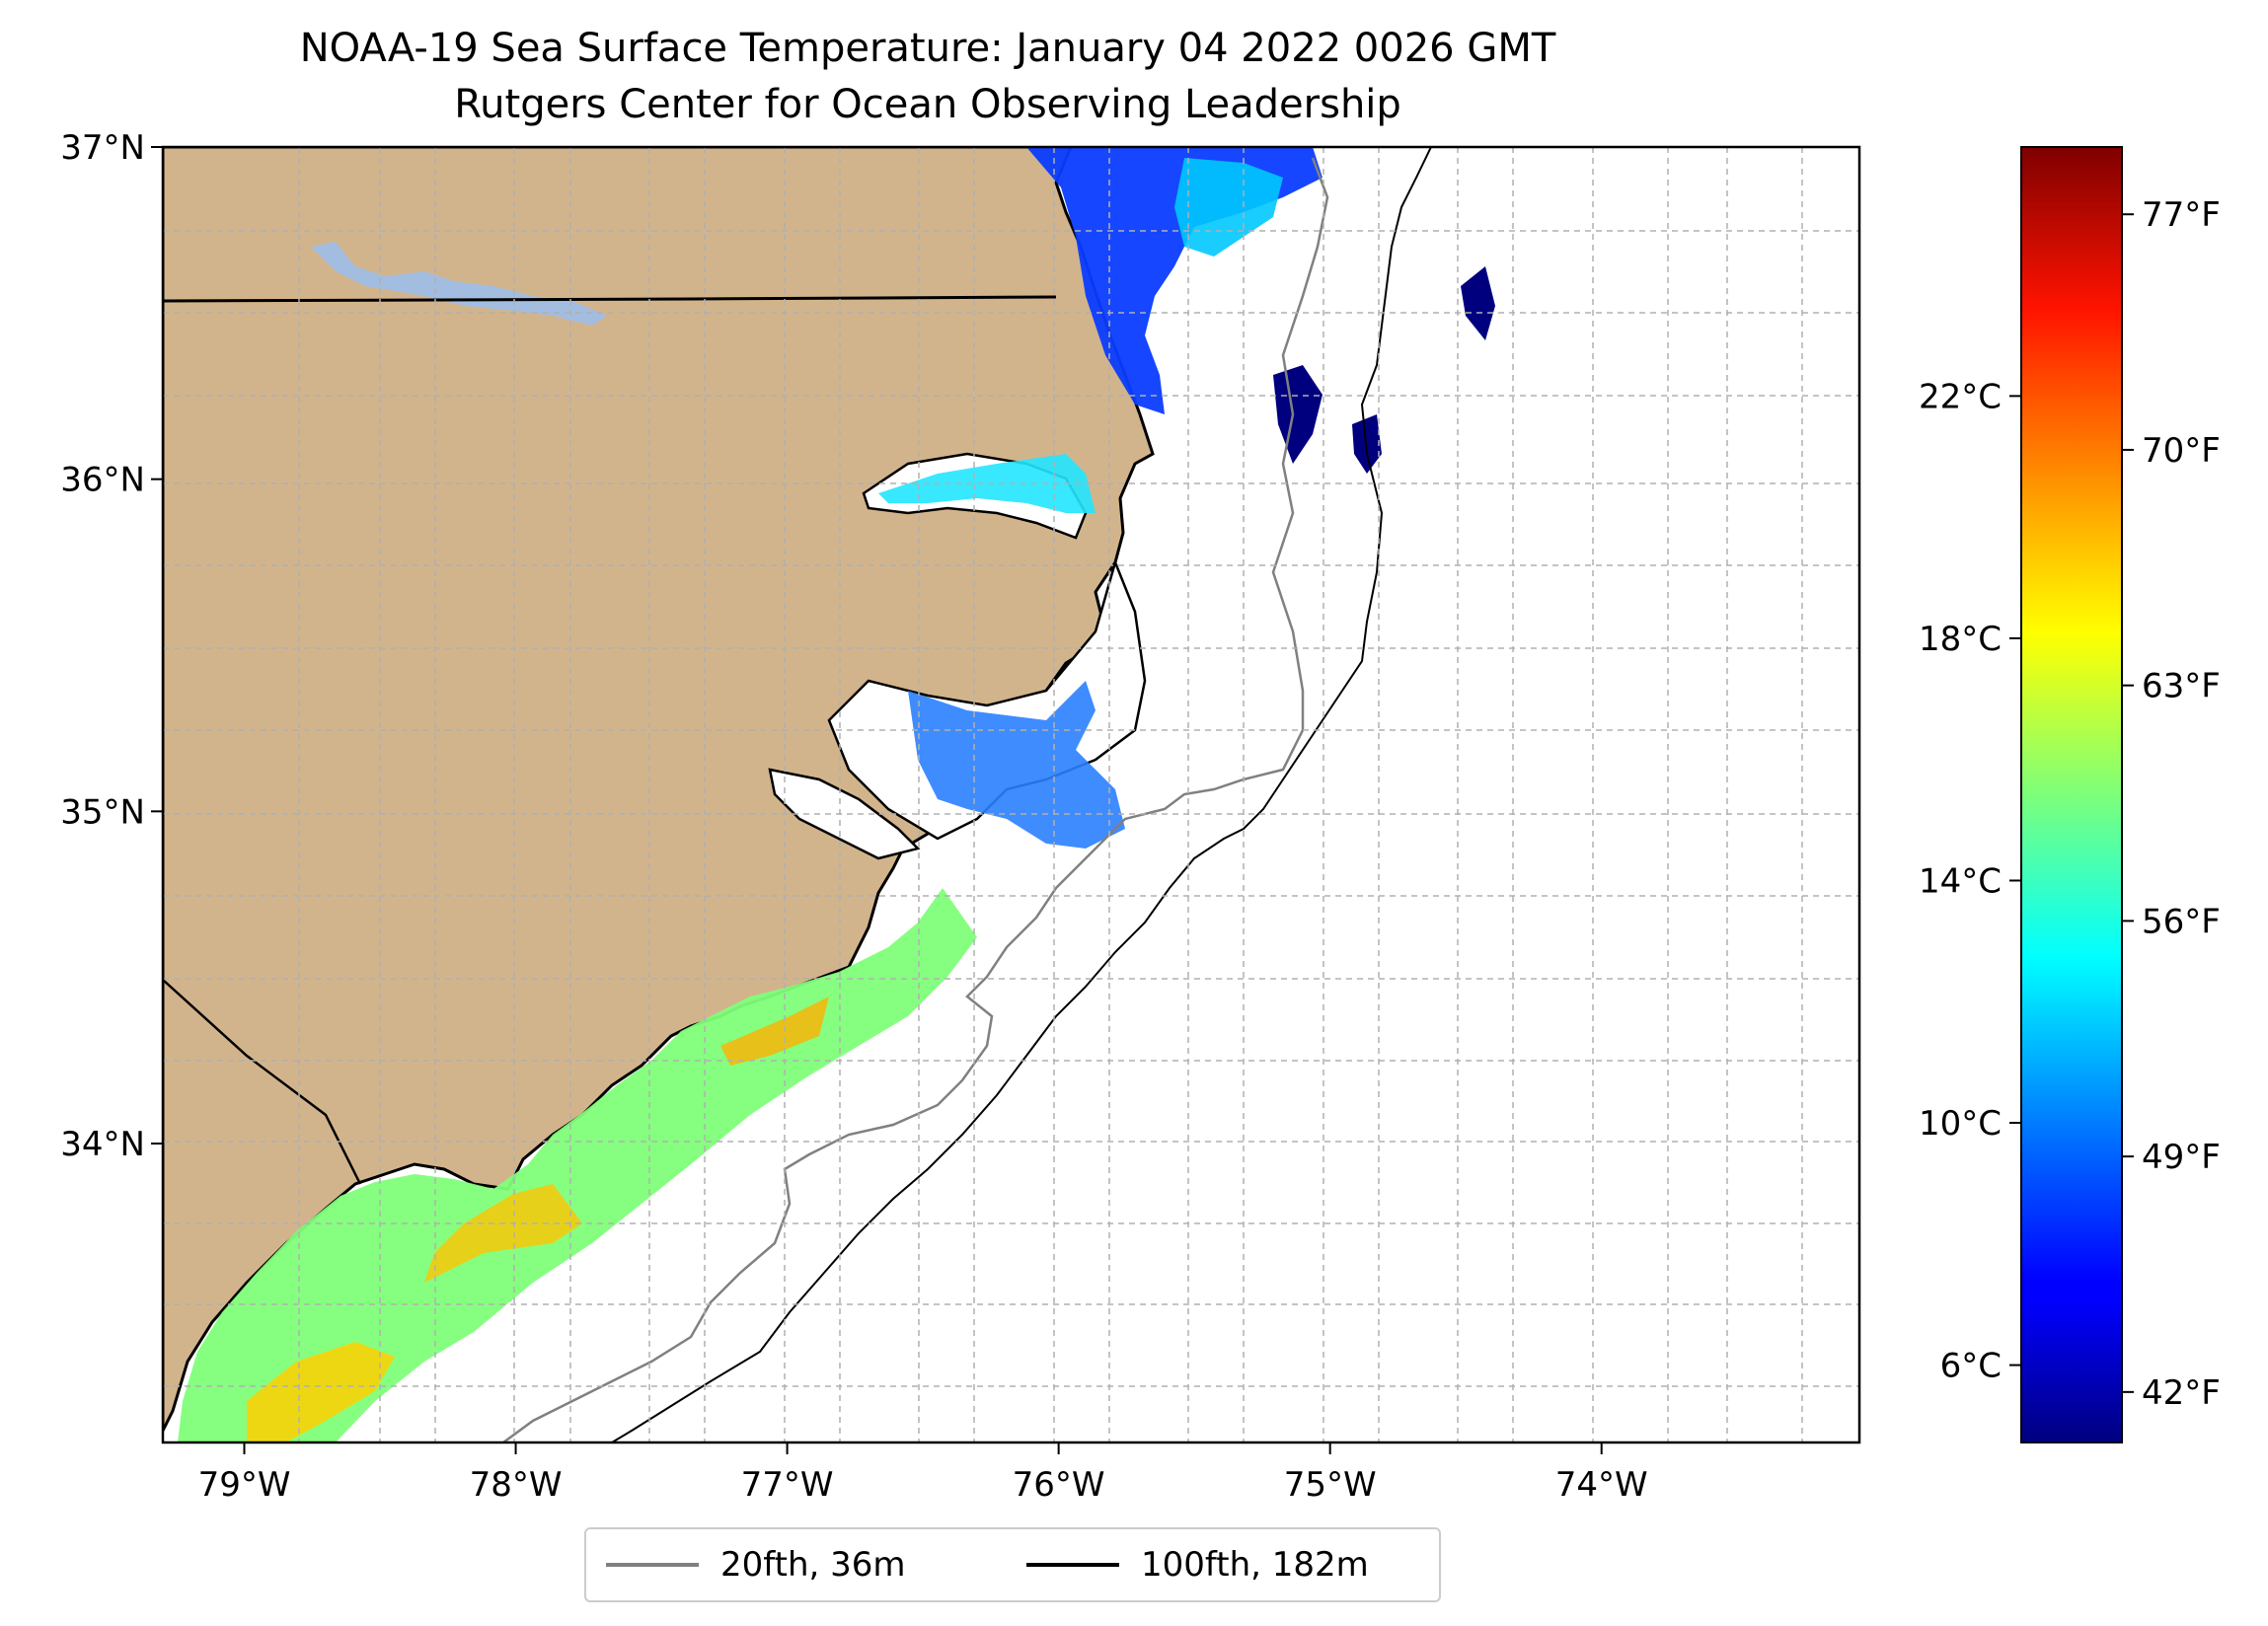  I want to click on lat-tick-label: 36°N, so click(103, 480).